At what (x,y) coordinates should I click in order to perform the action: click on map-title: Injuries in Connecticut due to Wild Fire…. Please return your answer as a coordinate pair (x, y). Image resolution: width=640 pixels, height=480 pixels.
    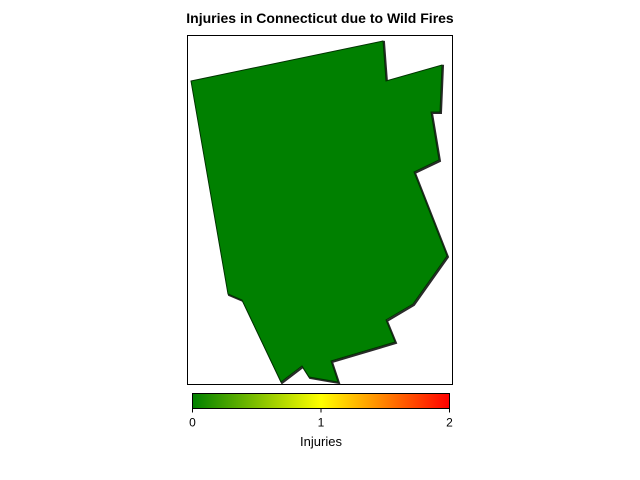
    Looking at the image, I should click on (320, 18).